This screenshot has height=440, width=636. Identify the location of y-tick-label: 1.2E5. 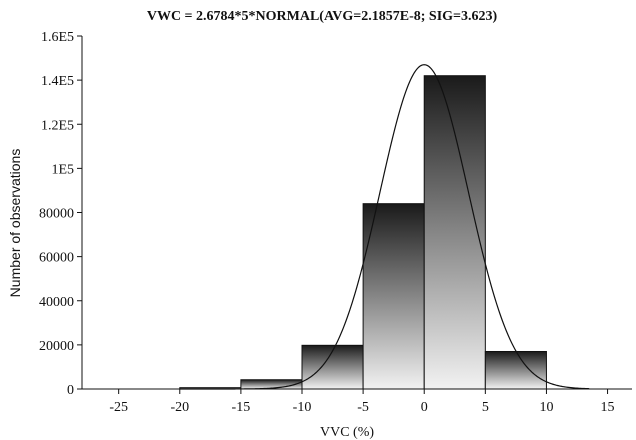
(57, 125).